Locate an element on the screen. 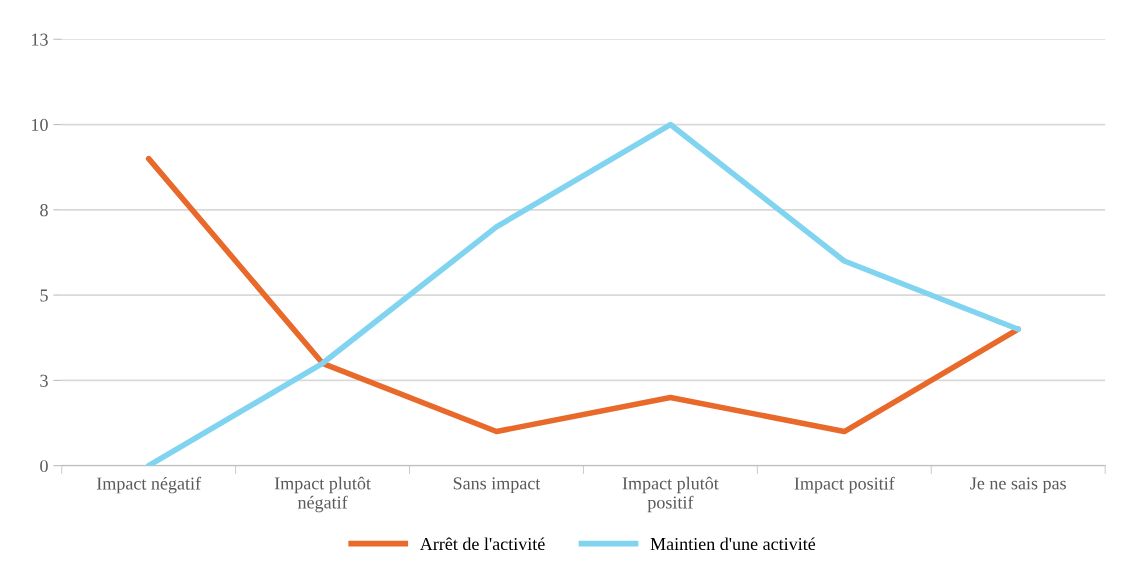  x-tick-label: Impact négatif is located at coordinates (149, 485).